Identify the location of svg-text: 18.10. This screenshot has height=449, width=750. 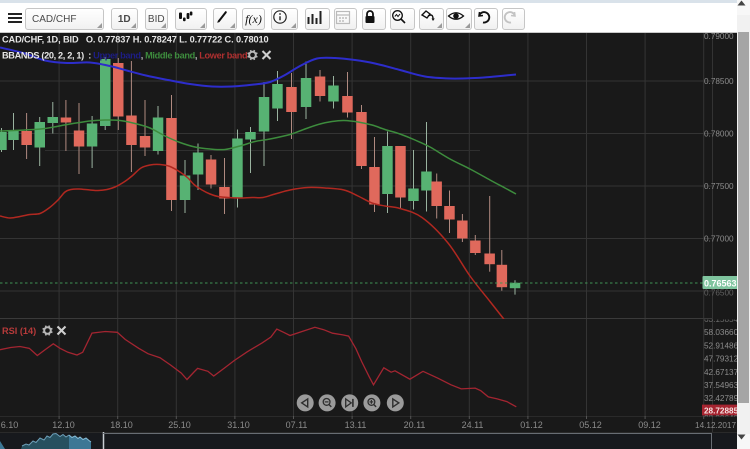
(121, 425).